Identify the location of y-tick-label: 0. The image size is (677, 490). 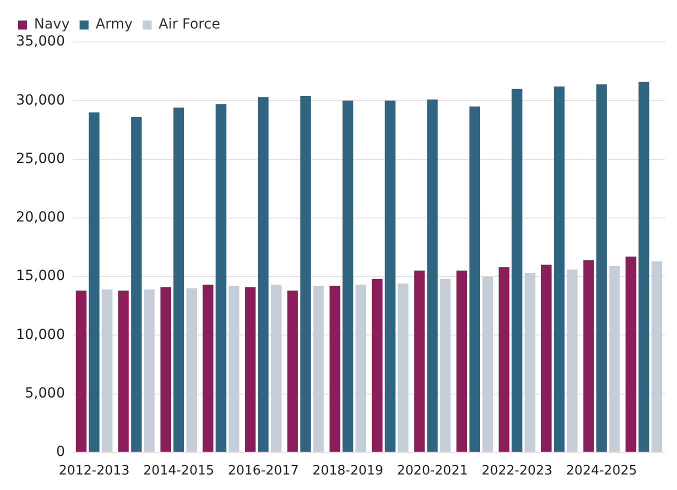
(60, 452).